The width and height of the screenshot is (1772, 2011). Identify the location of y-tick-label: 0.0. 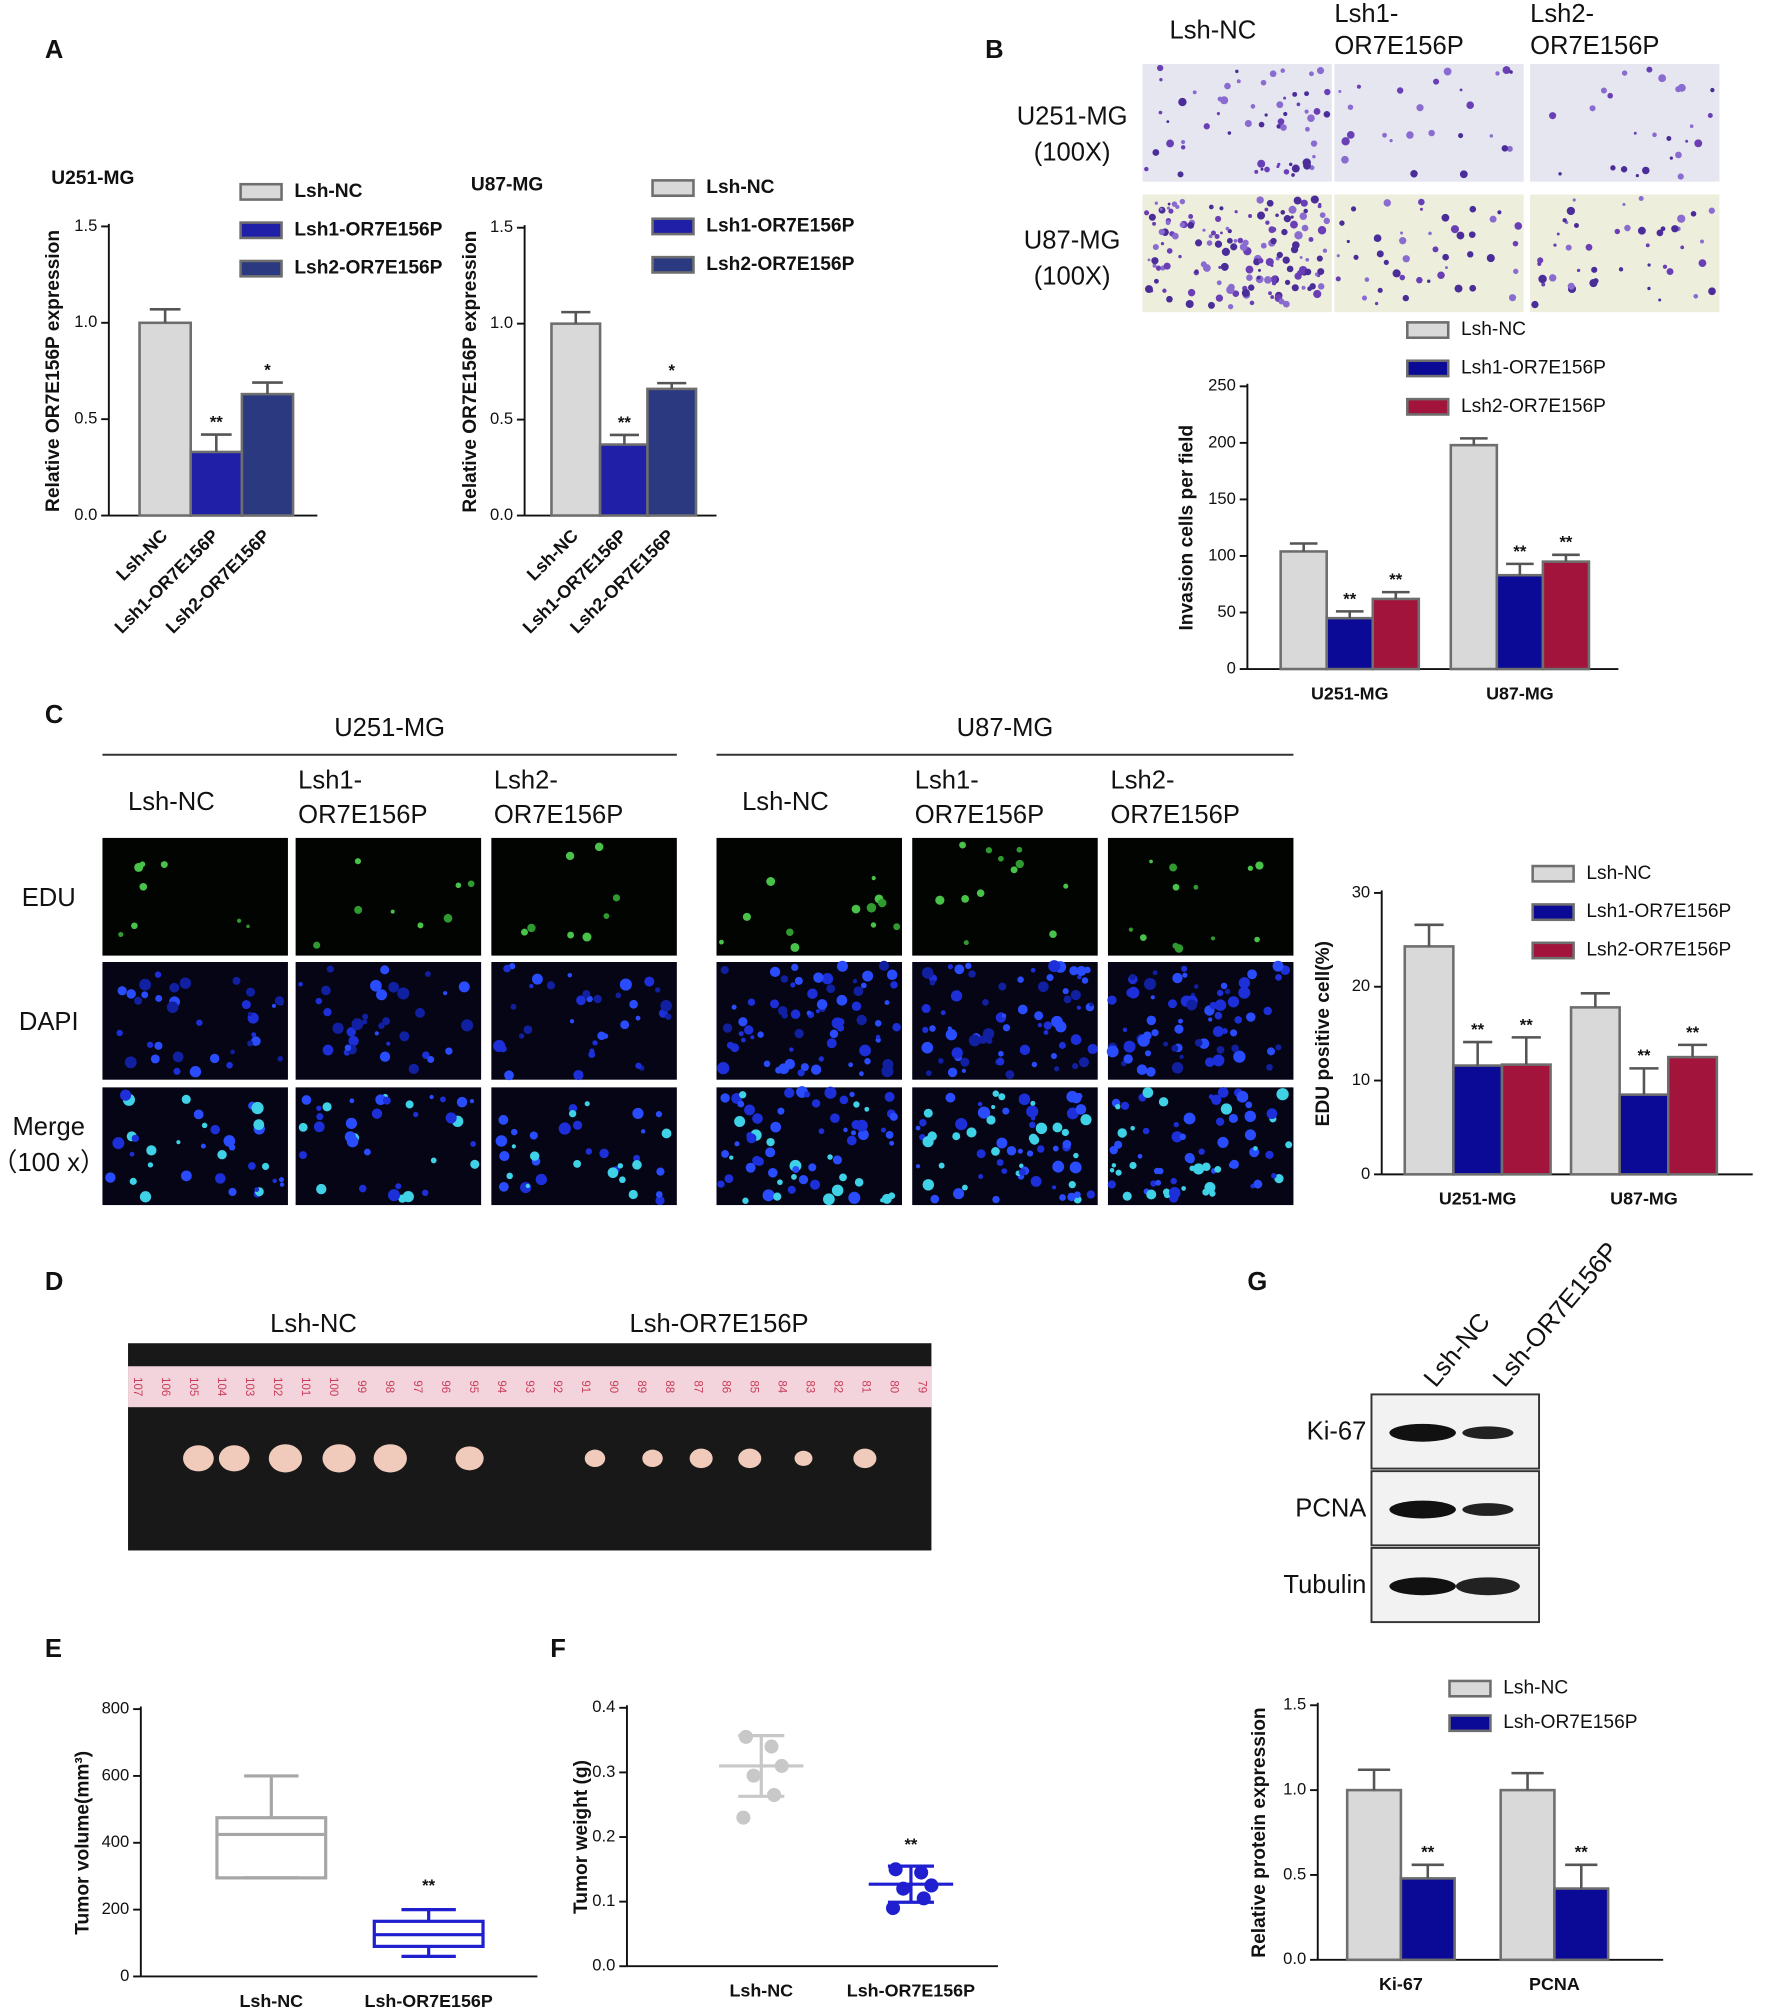
(85, 514).